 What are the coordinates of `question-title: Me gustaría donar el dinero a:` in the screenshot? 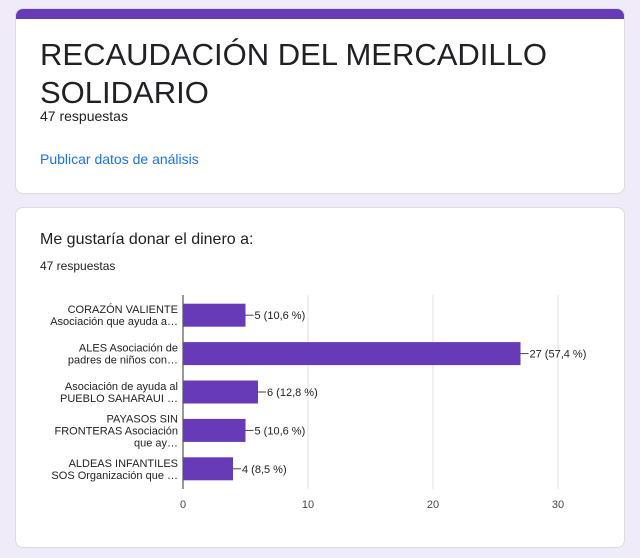 It's located at (147, 239).